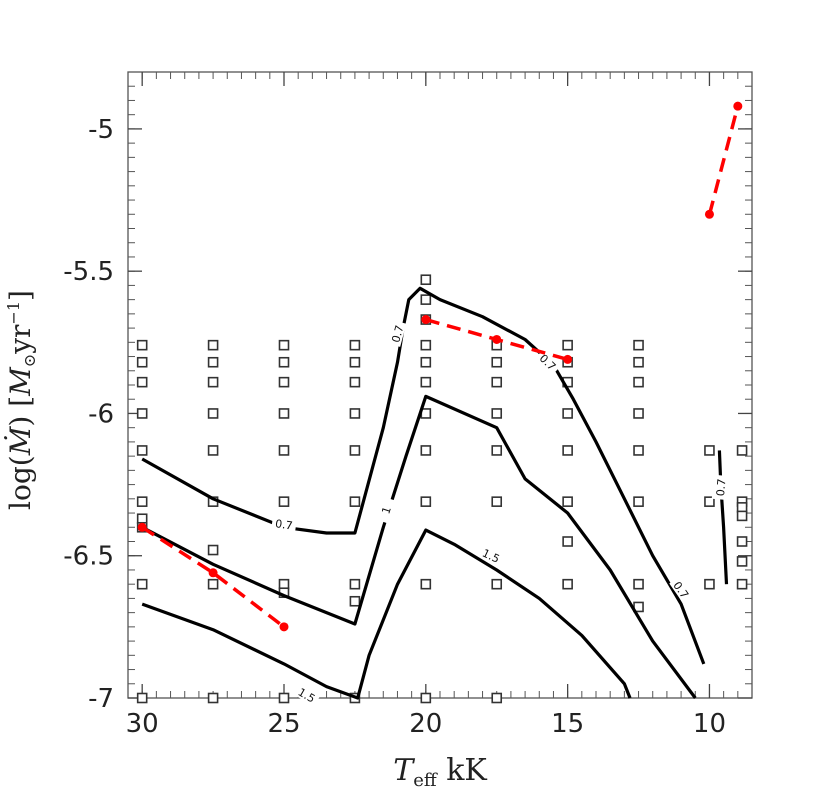 This screenshot has height=800, width=832. I want to click on x-axis-var: T, so click(404, 770).